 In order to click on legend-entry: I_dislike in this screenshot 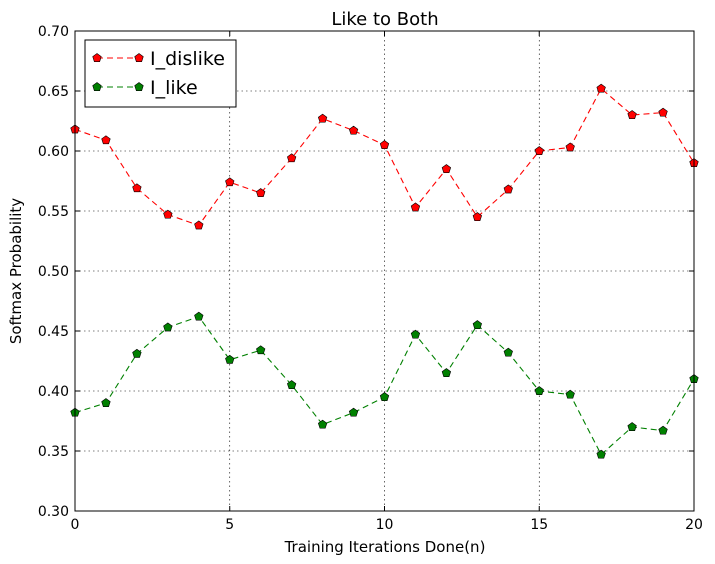, I will do `click(158, 59)`.